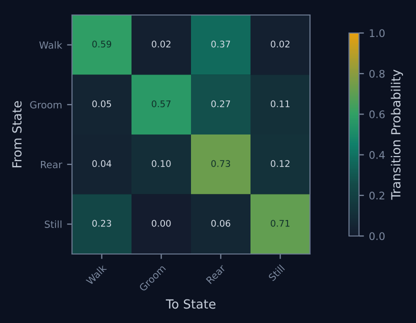 The height and width of the screenshot is (323, 416). Describe the element at coordinates (53, 224) in the screenshot. I see `y-tick-label: Still` at that location.